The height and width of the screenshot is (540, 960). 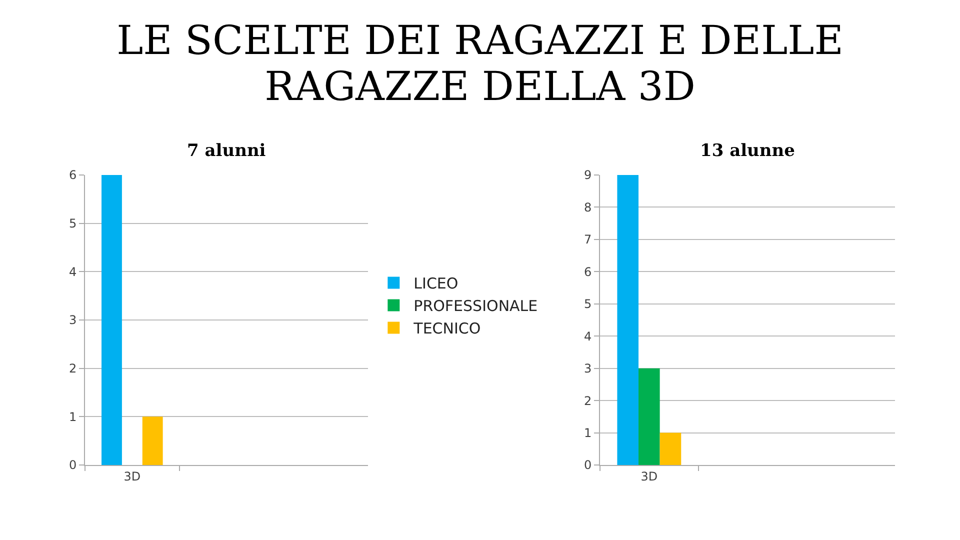 I want to click on chart-title: 13 alunne, so click(x=748, y=151).